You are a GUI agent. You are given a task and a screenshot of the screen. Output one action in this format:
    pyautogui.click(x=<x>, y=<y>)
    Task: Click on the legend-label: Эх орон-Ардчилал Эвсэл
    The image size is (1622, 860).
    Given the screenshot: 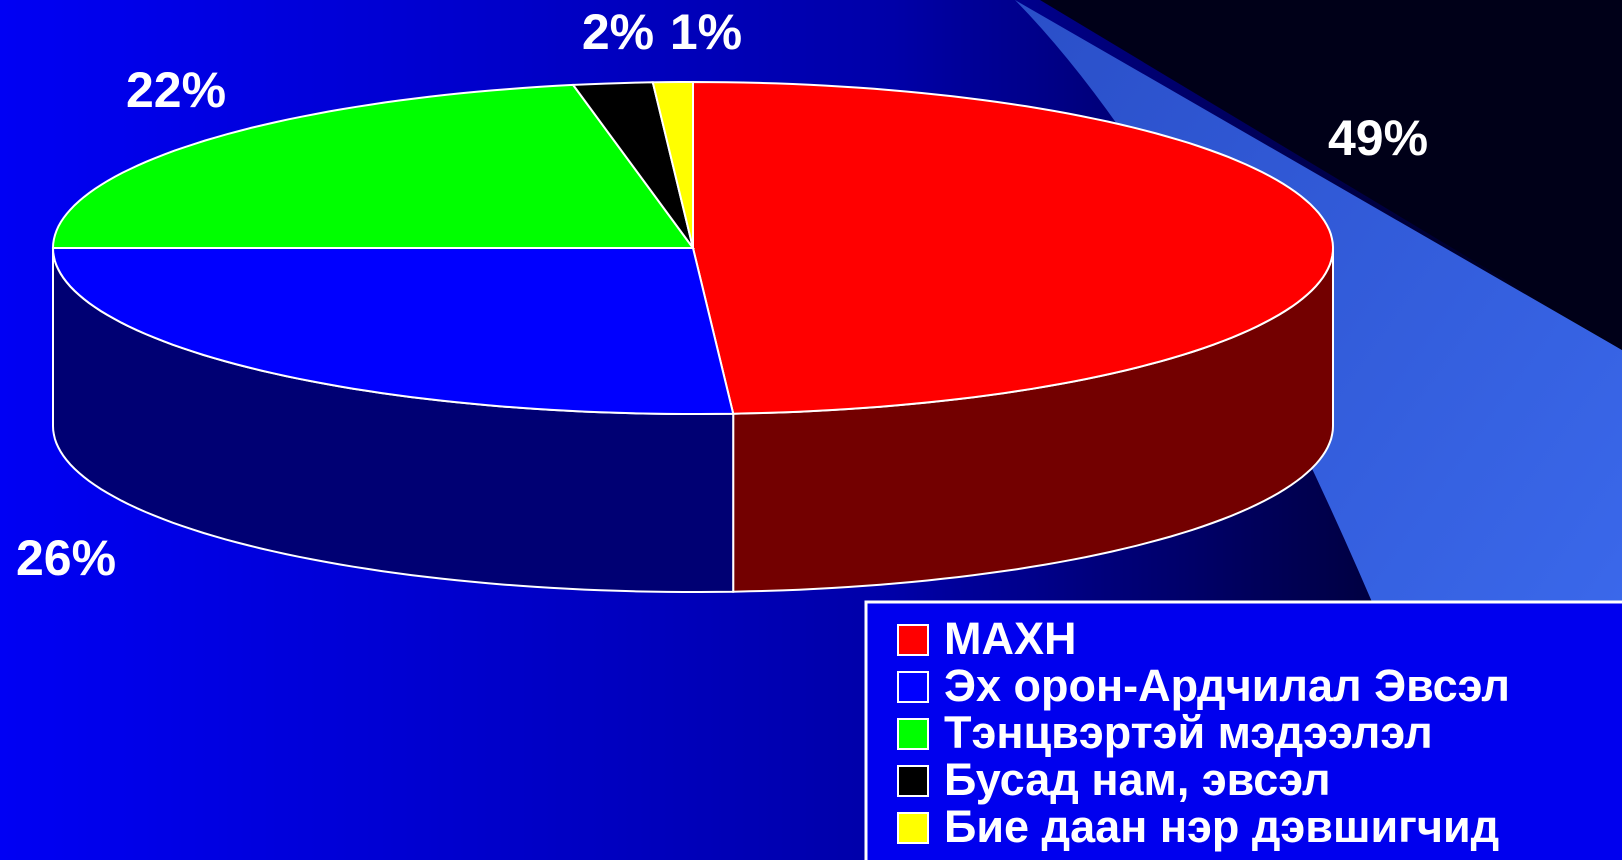 What is the action you would take?
    pyautogui.click(x=1227, y=685)
    